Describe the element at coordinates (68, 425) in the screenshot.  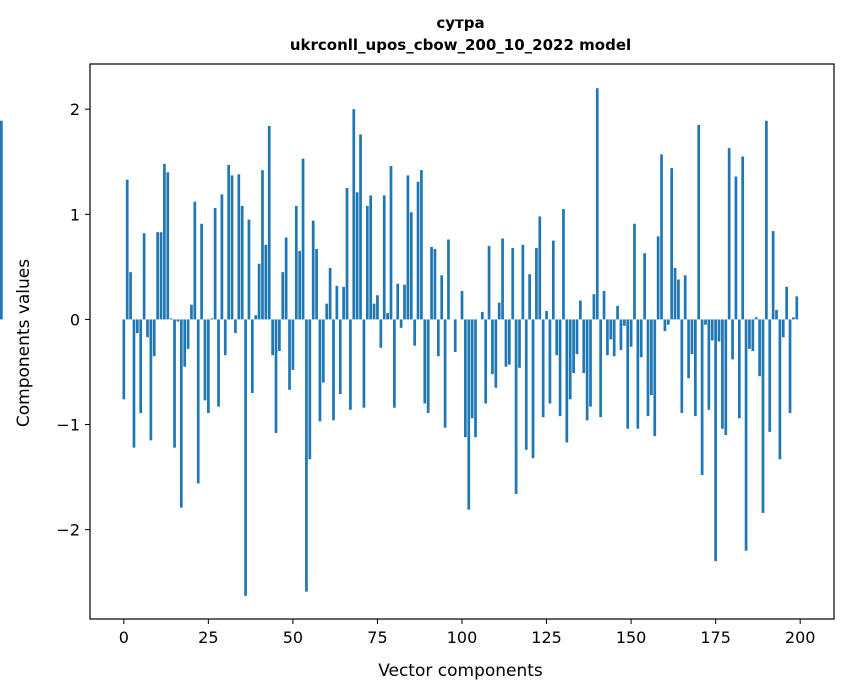
I see `y-tick-label: −1` at that location.